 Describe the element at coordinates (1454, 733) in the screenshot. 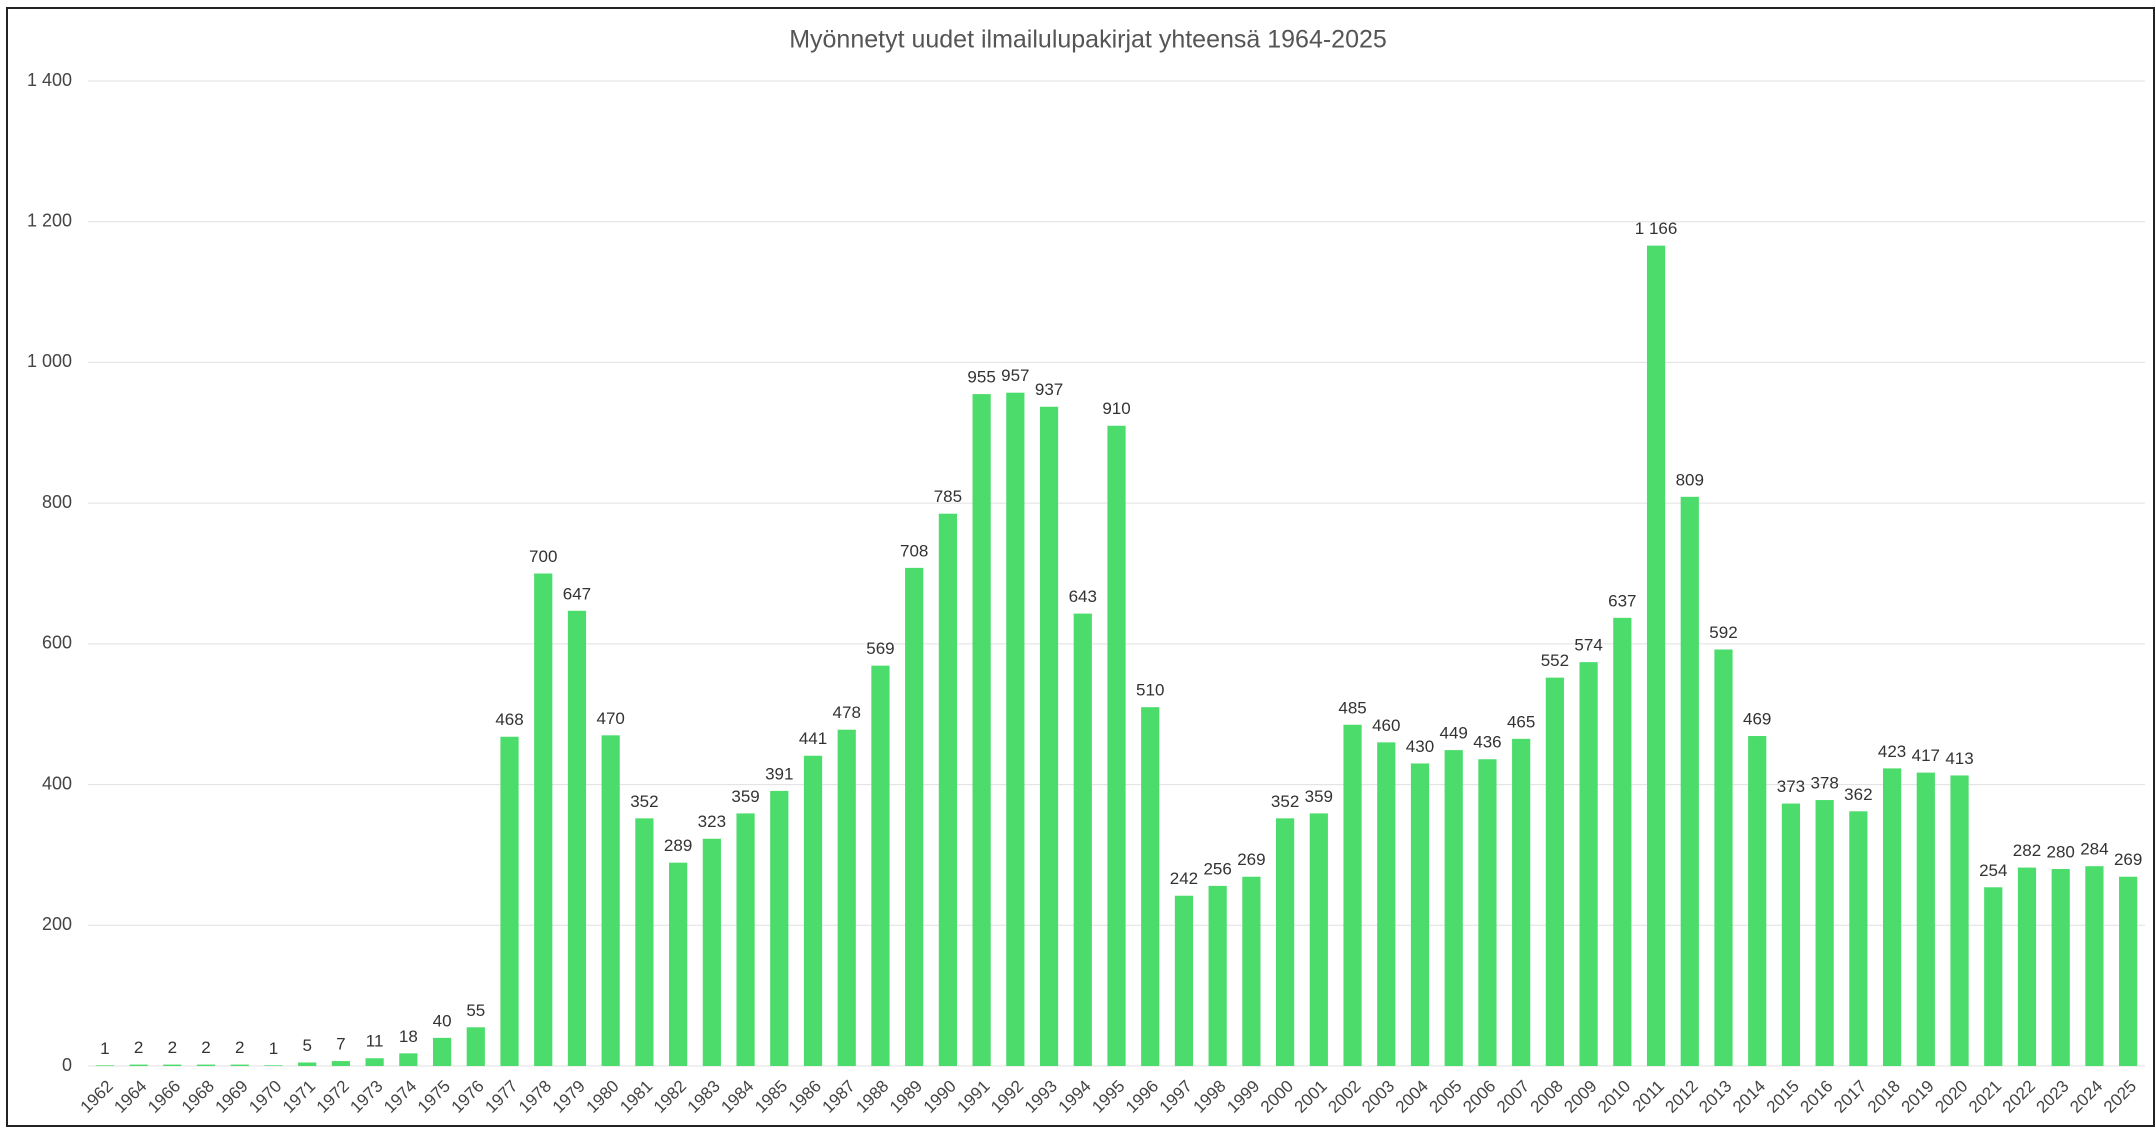

I see `data-label: 449` at that location.